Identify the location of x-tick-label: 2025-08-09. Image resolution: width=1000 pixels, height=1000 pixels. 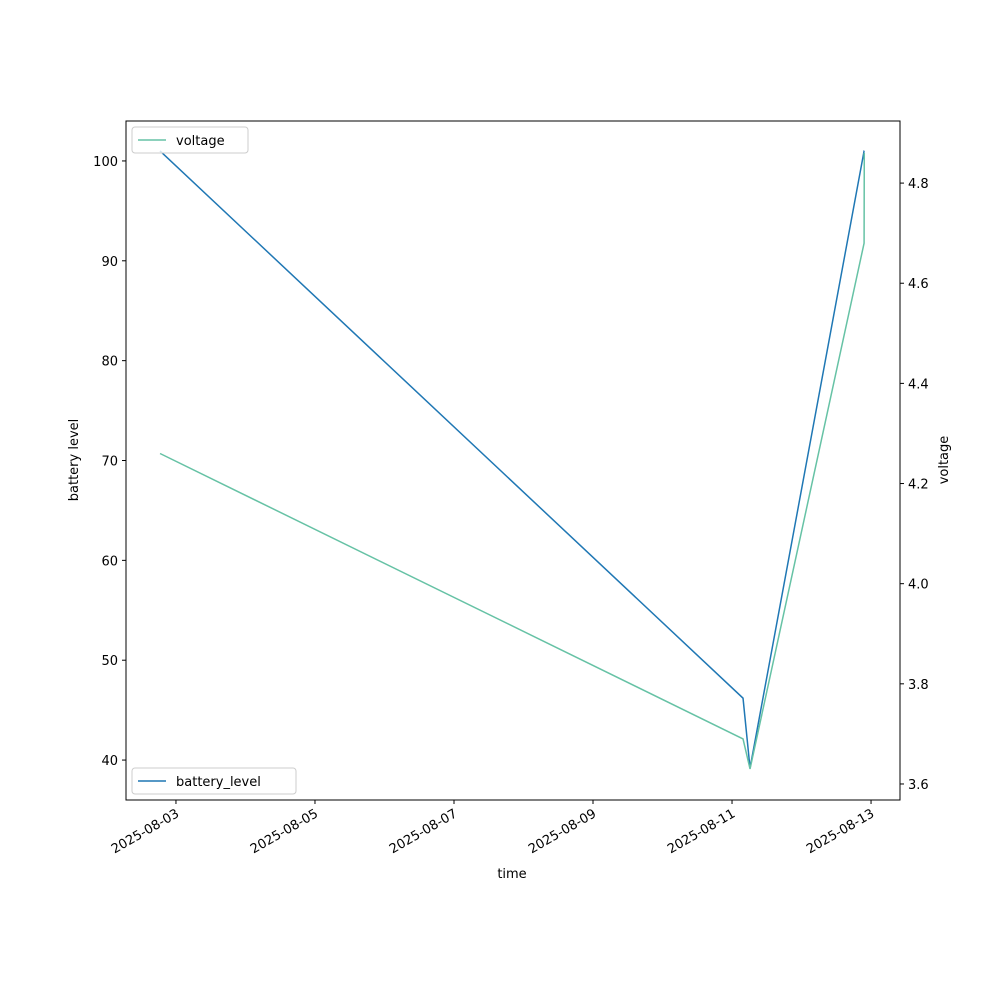
(562, 831).